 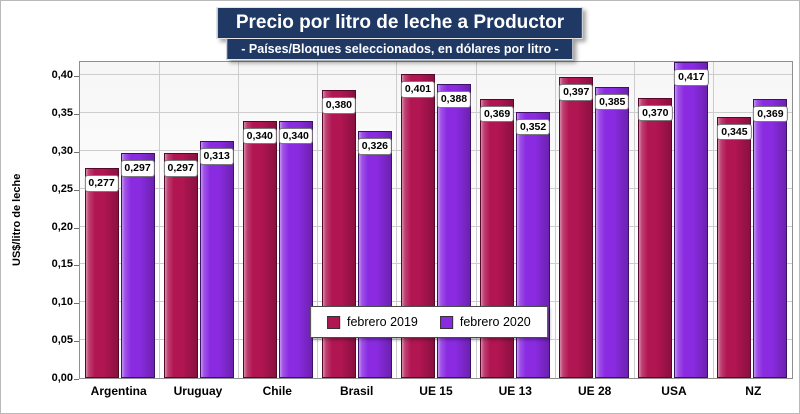 I want to click on bar-group-uruguay: 0,297 0,313, so click(x=198, y=220).